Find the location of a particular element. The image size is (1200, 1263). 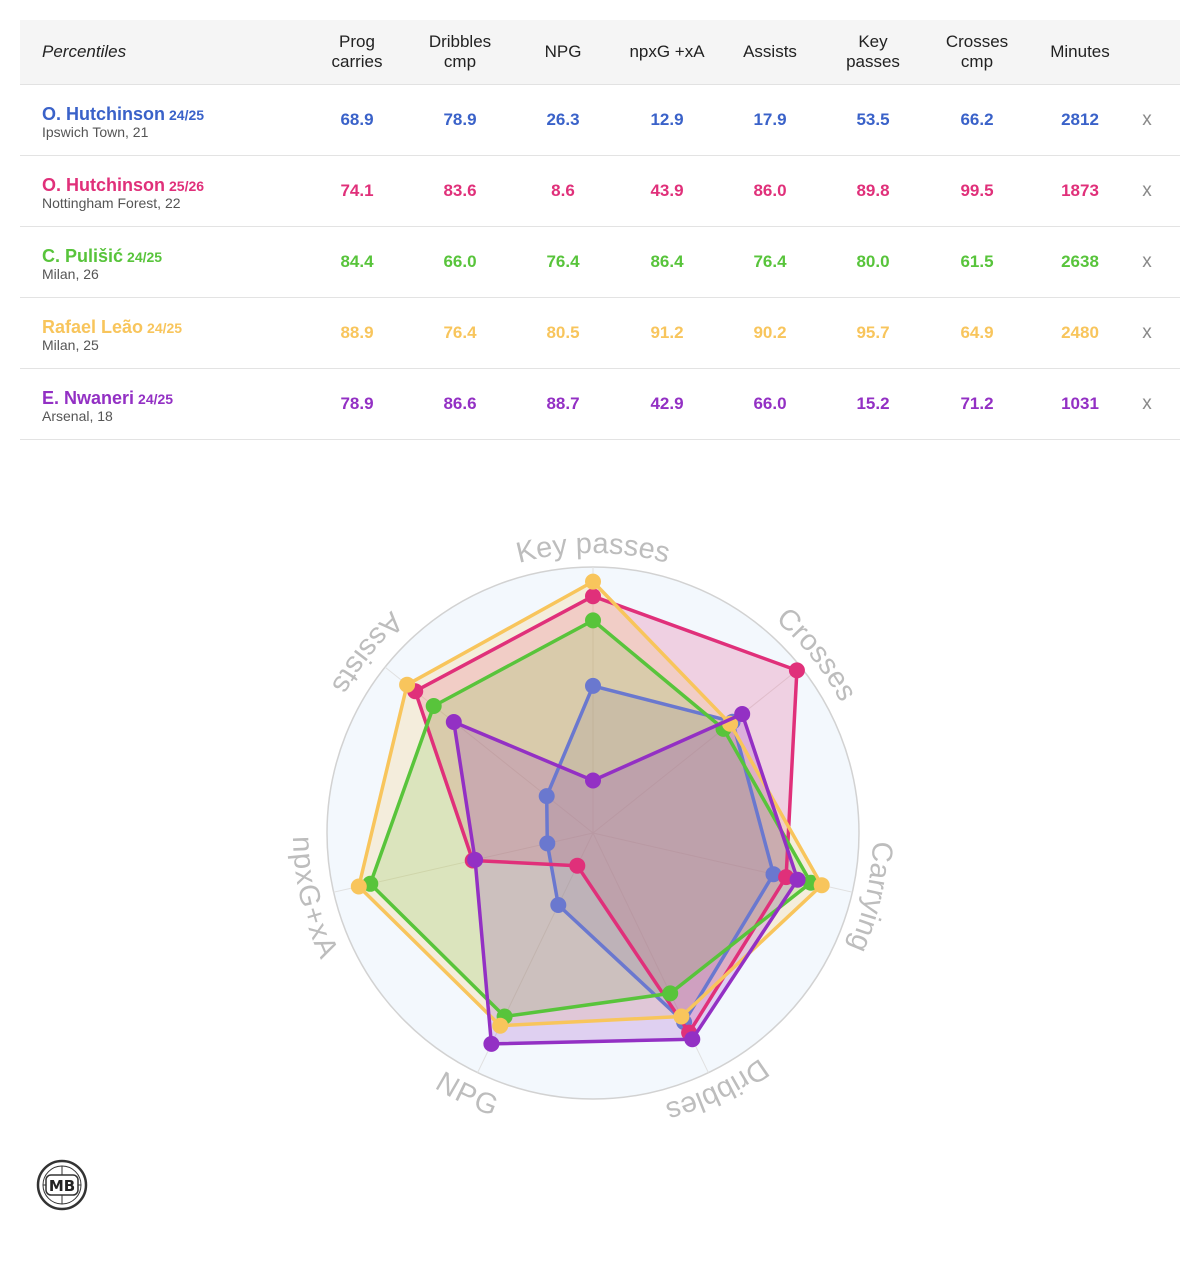

stat-value: 80.5 is located at coordinates (563, 332).